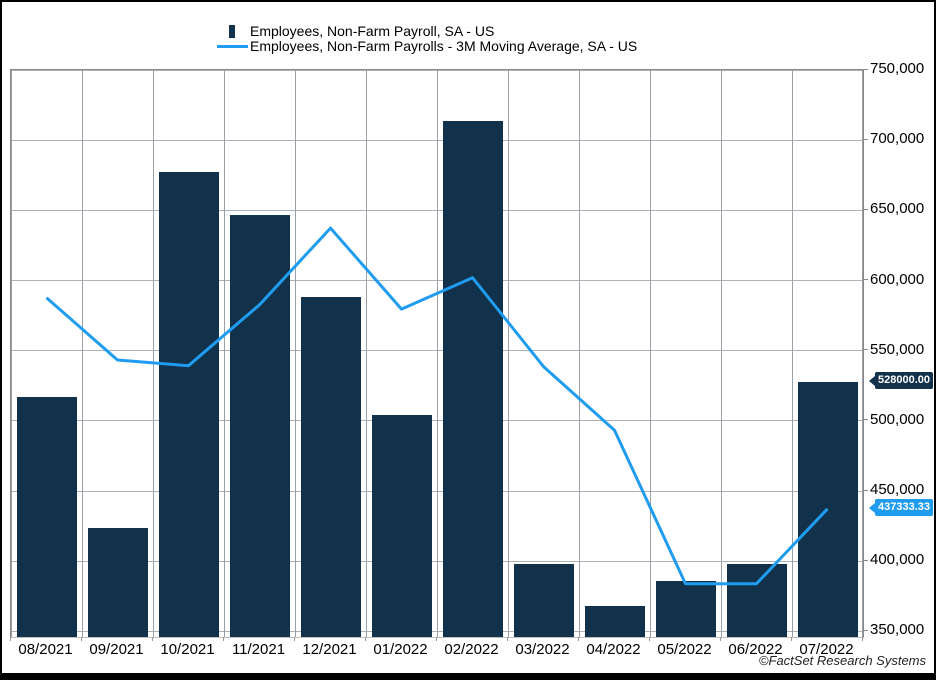 Image resolution: width=936 pixels, height=680 pixels. I want to click on bar-series-icon, so click(232, 31).